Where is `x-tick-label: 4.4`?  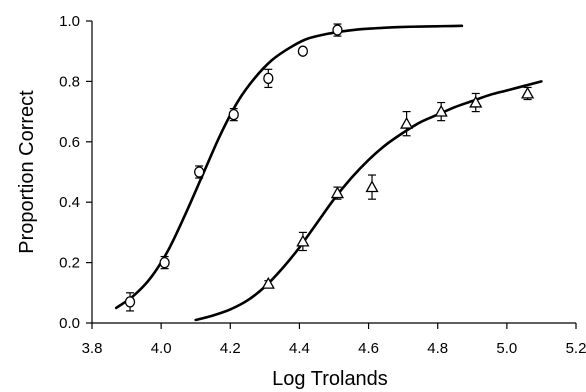 x-tick-label: 4.4 is located at coordinates (299, 348).